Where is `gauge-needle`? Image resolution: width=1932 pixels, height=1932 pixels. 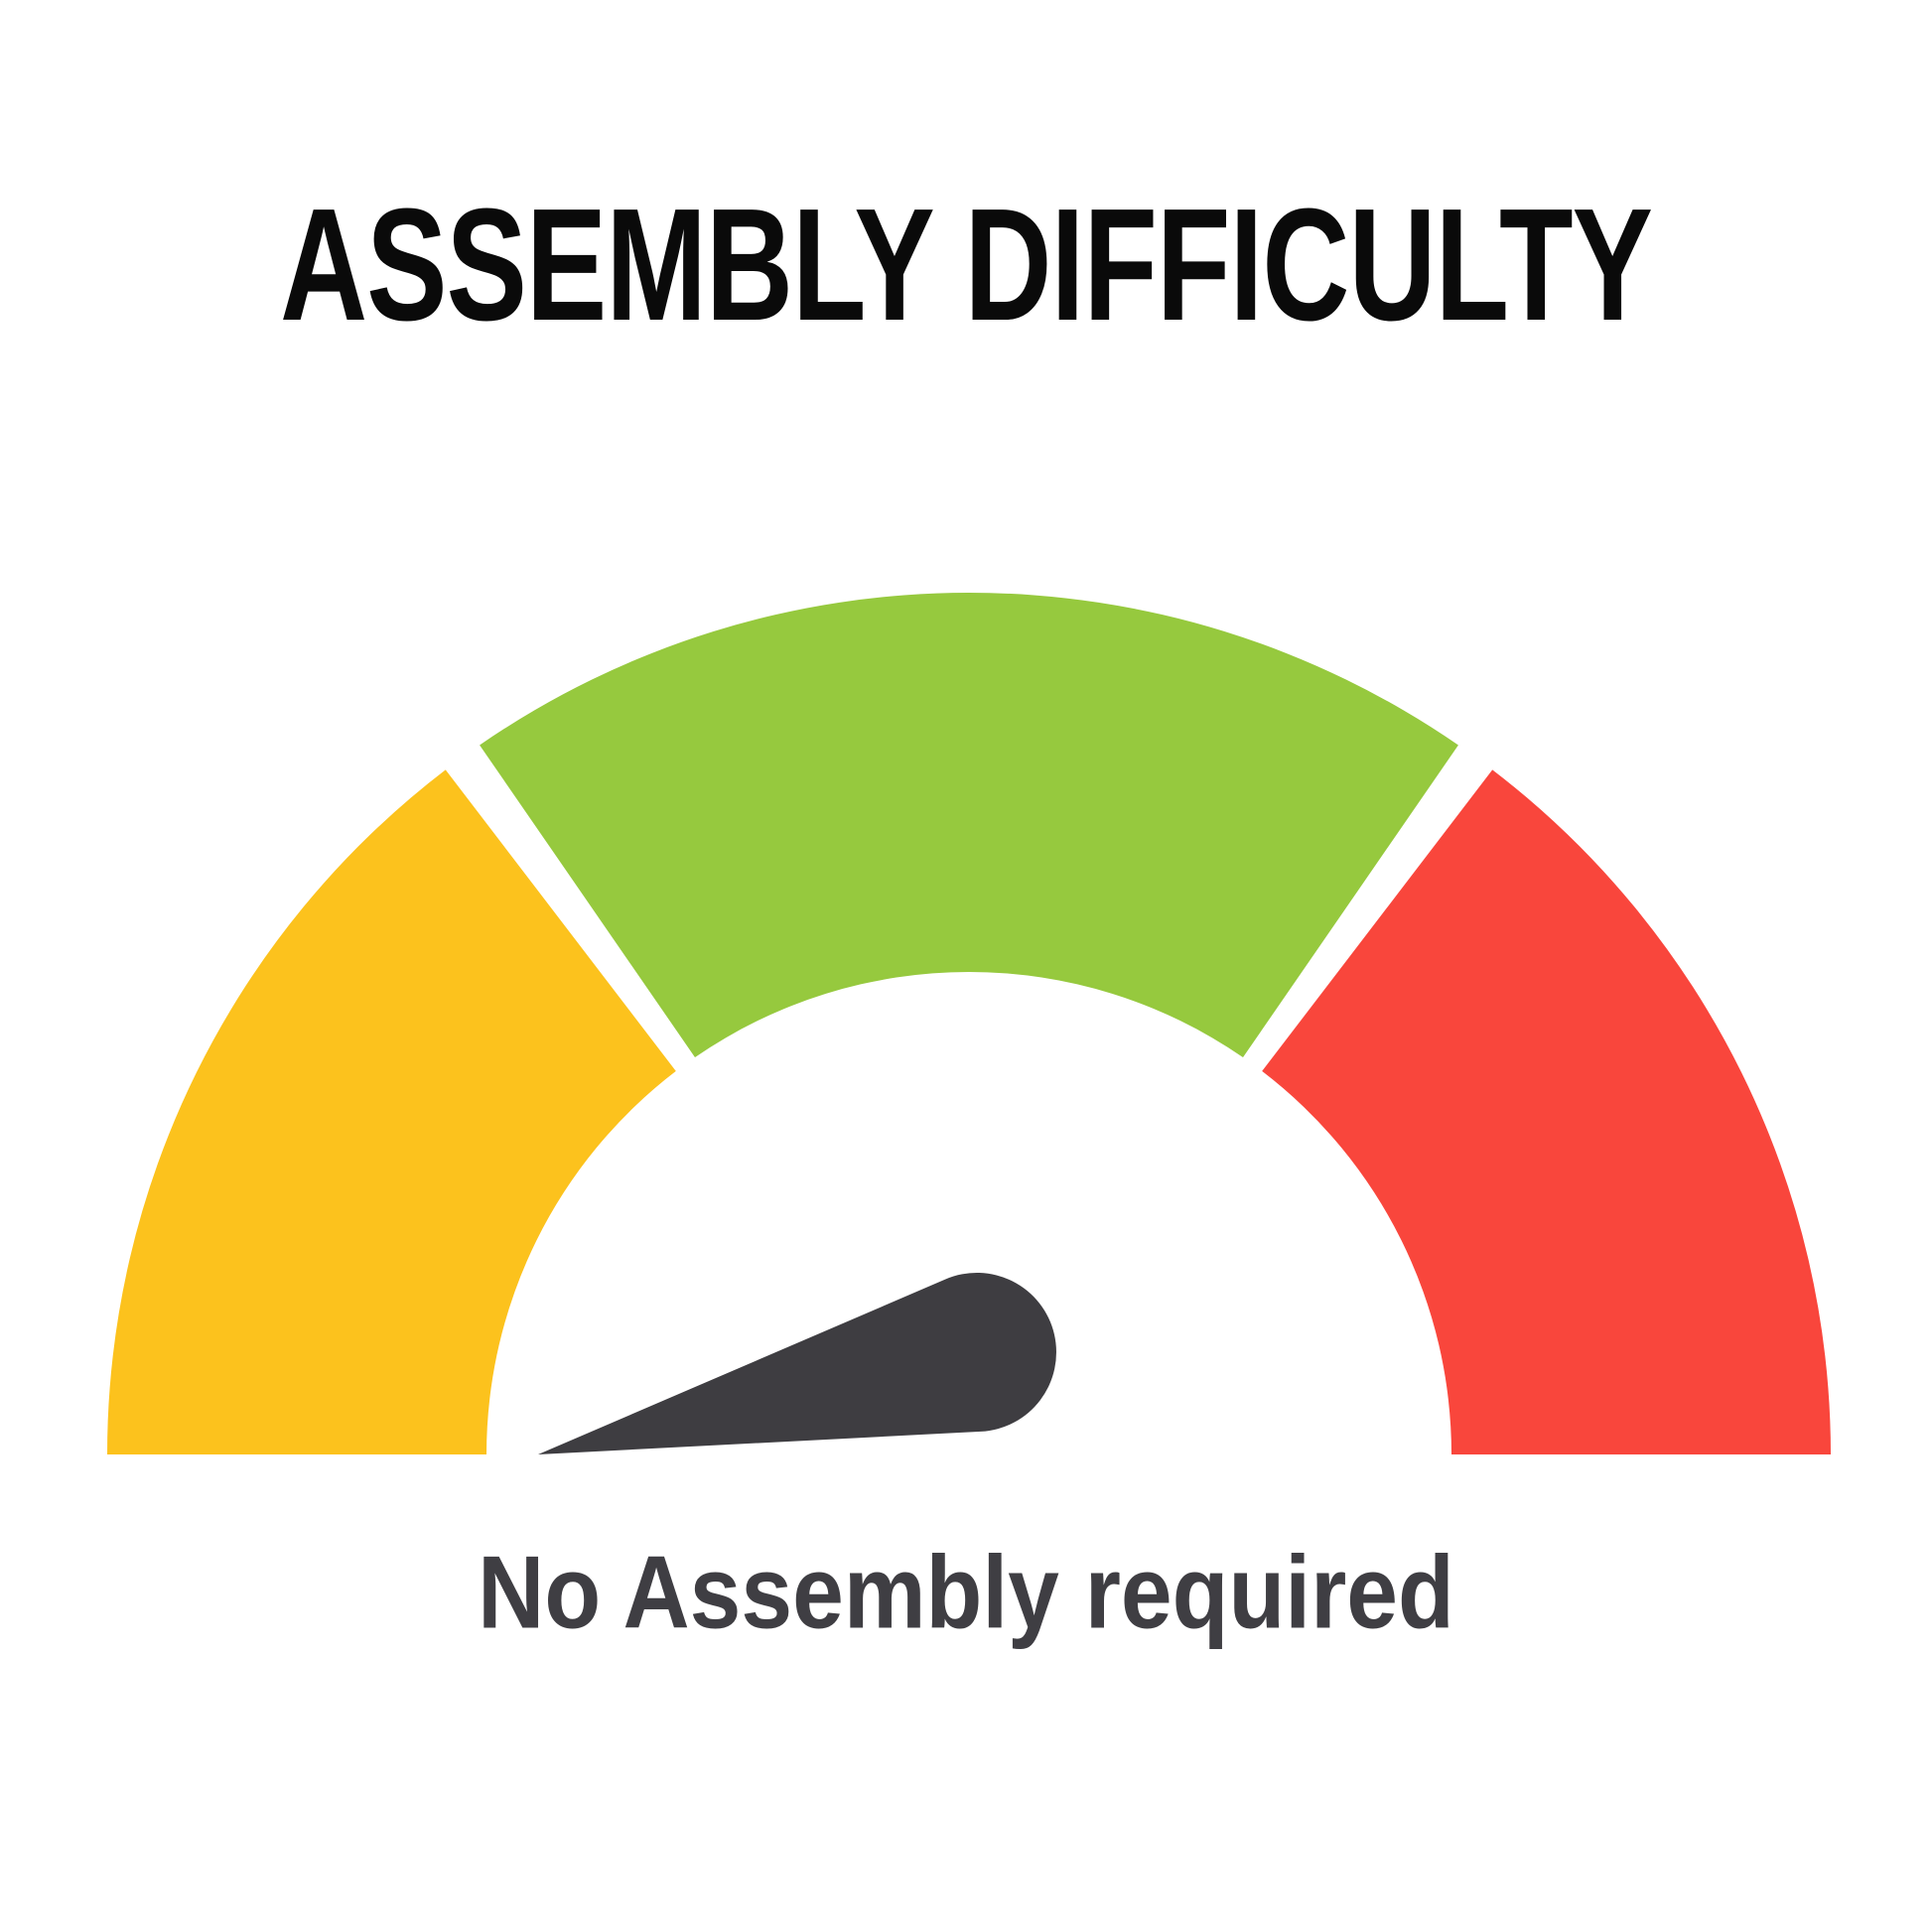
gauge-needle is located at coordinates (797, 1363).